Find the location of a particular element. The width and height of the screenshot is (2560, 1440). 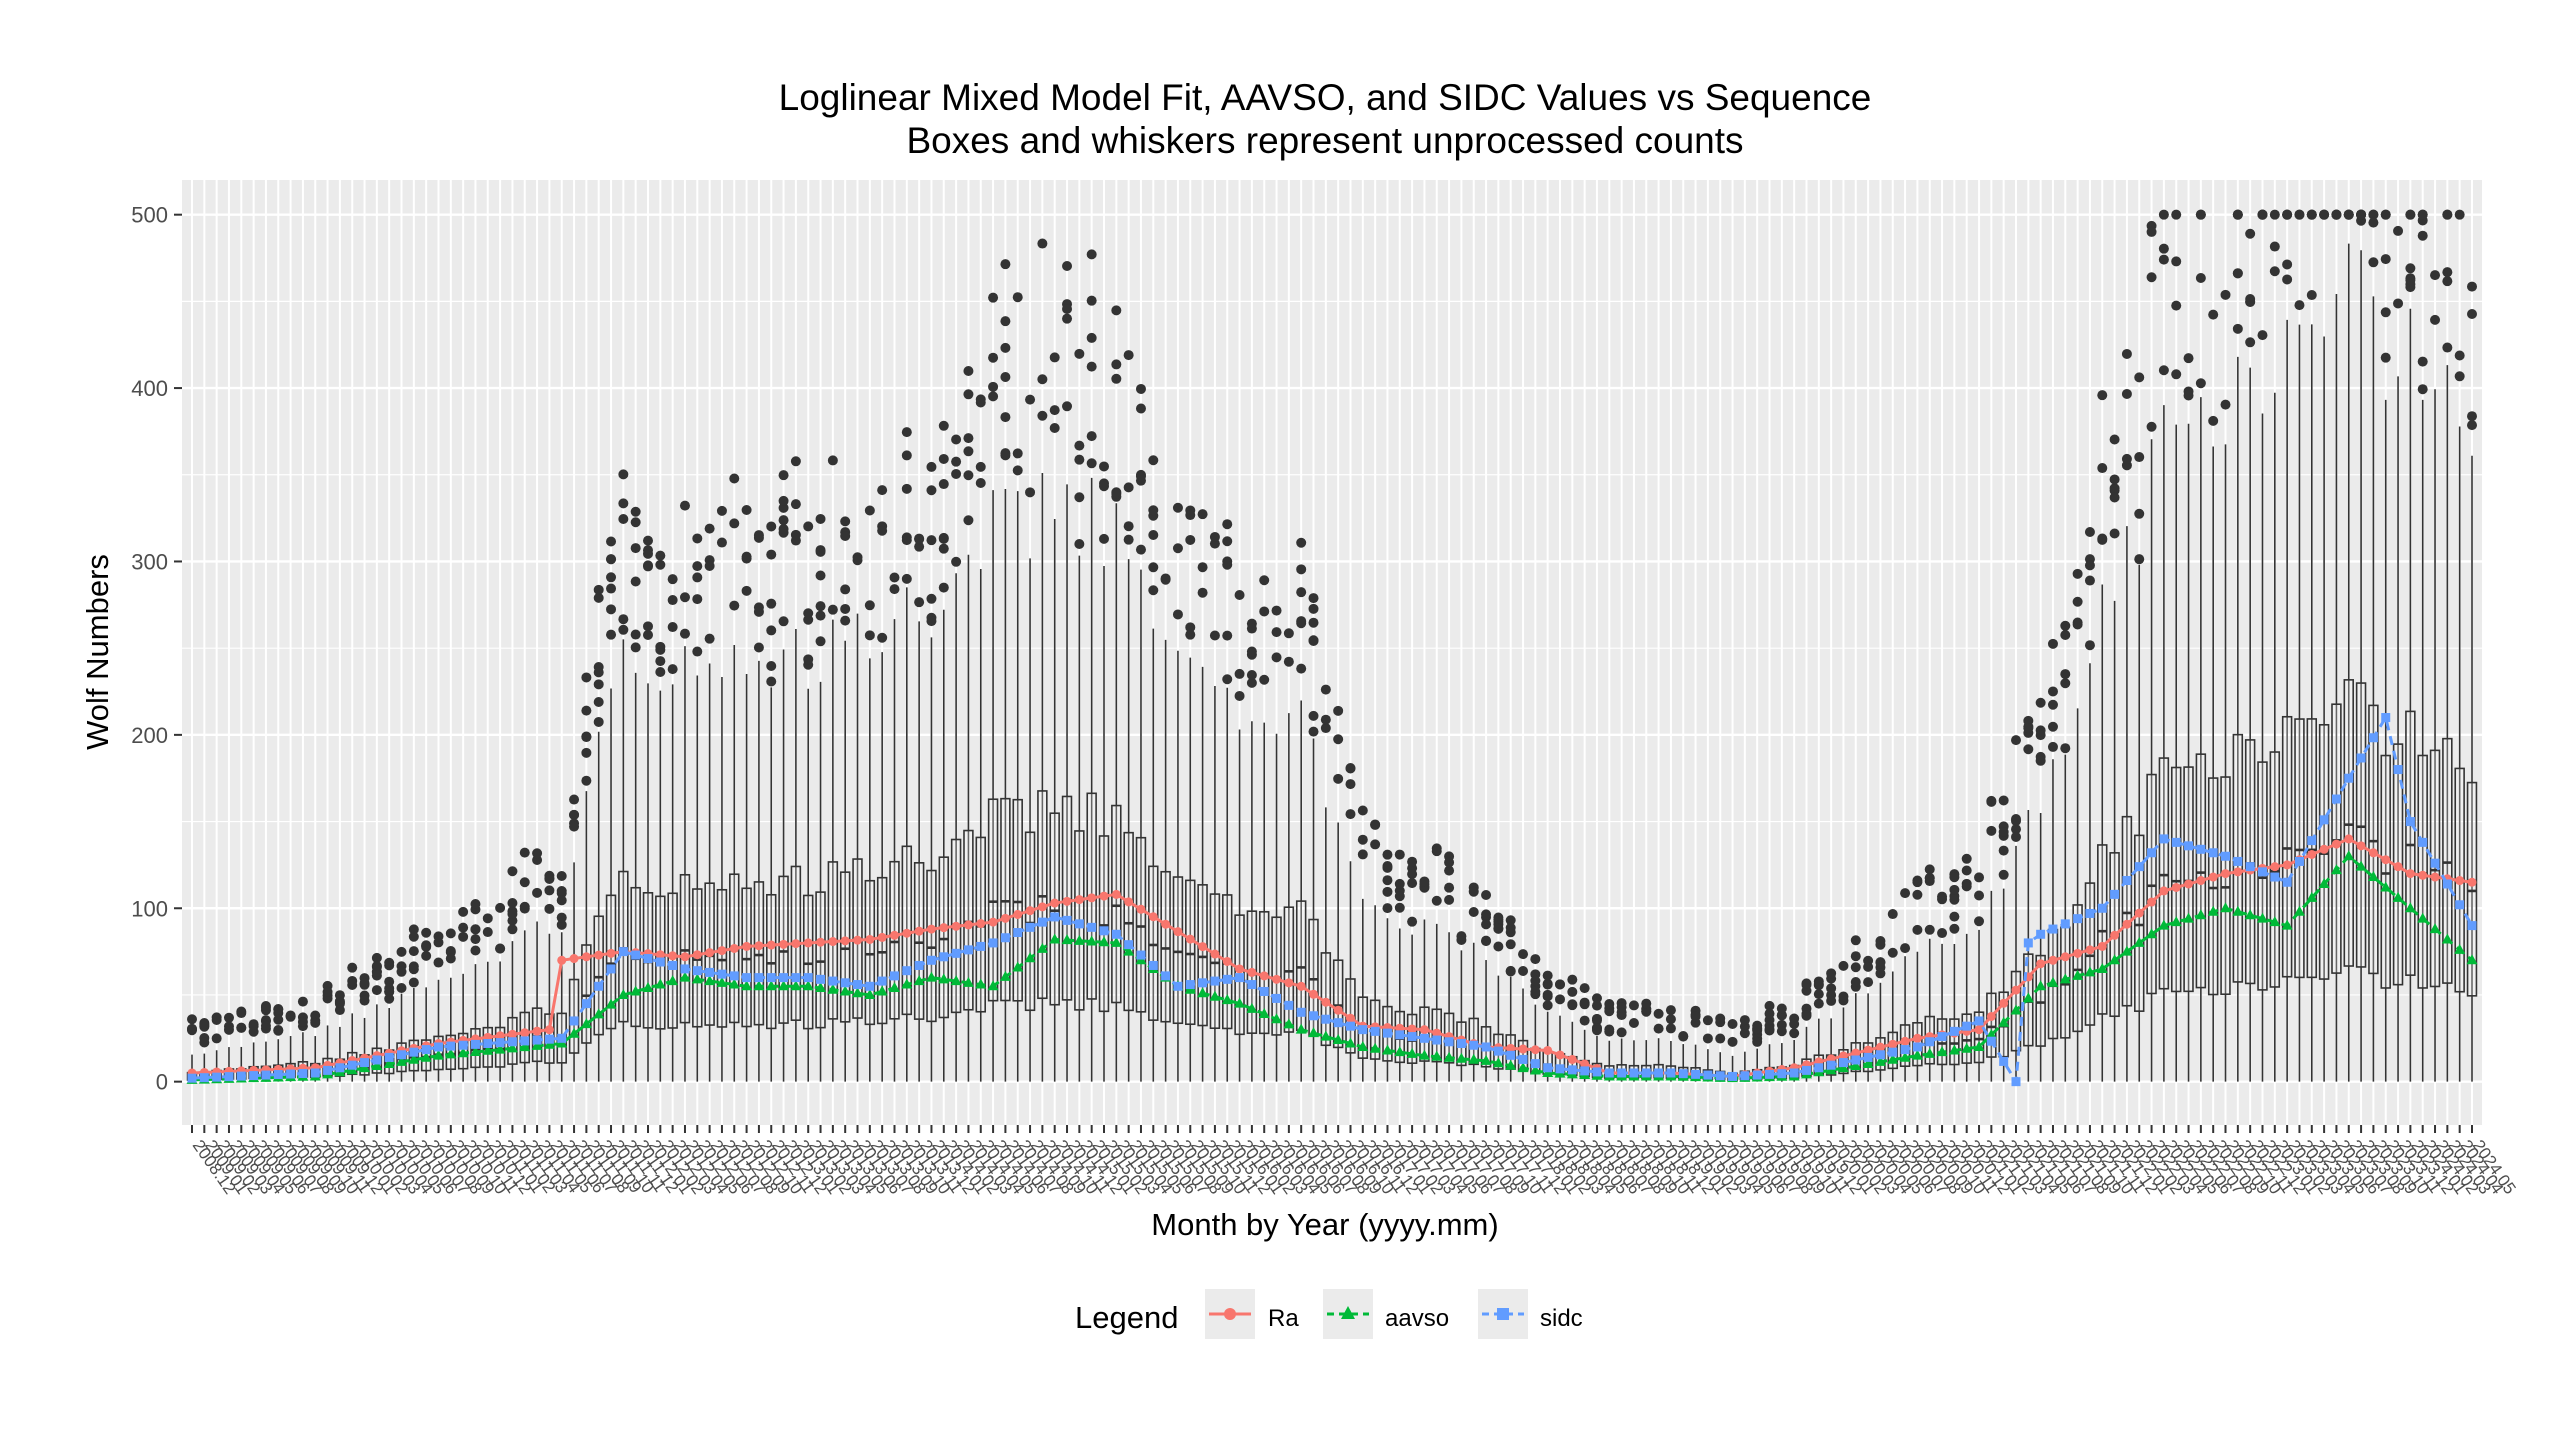

legend-label-ra: Ra is located at coordinates (1283, 1318).